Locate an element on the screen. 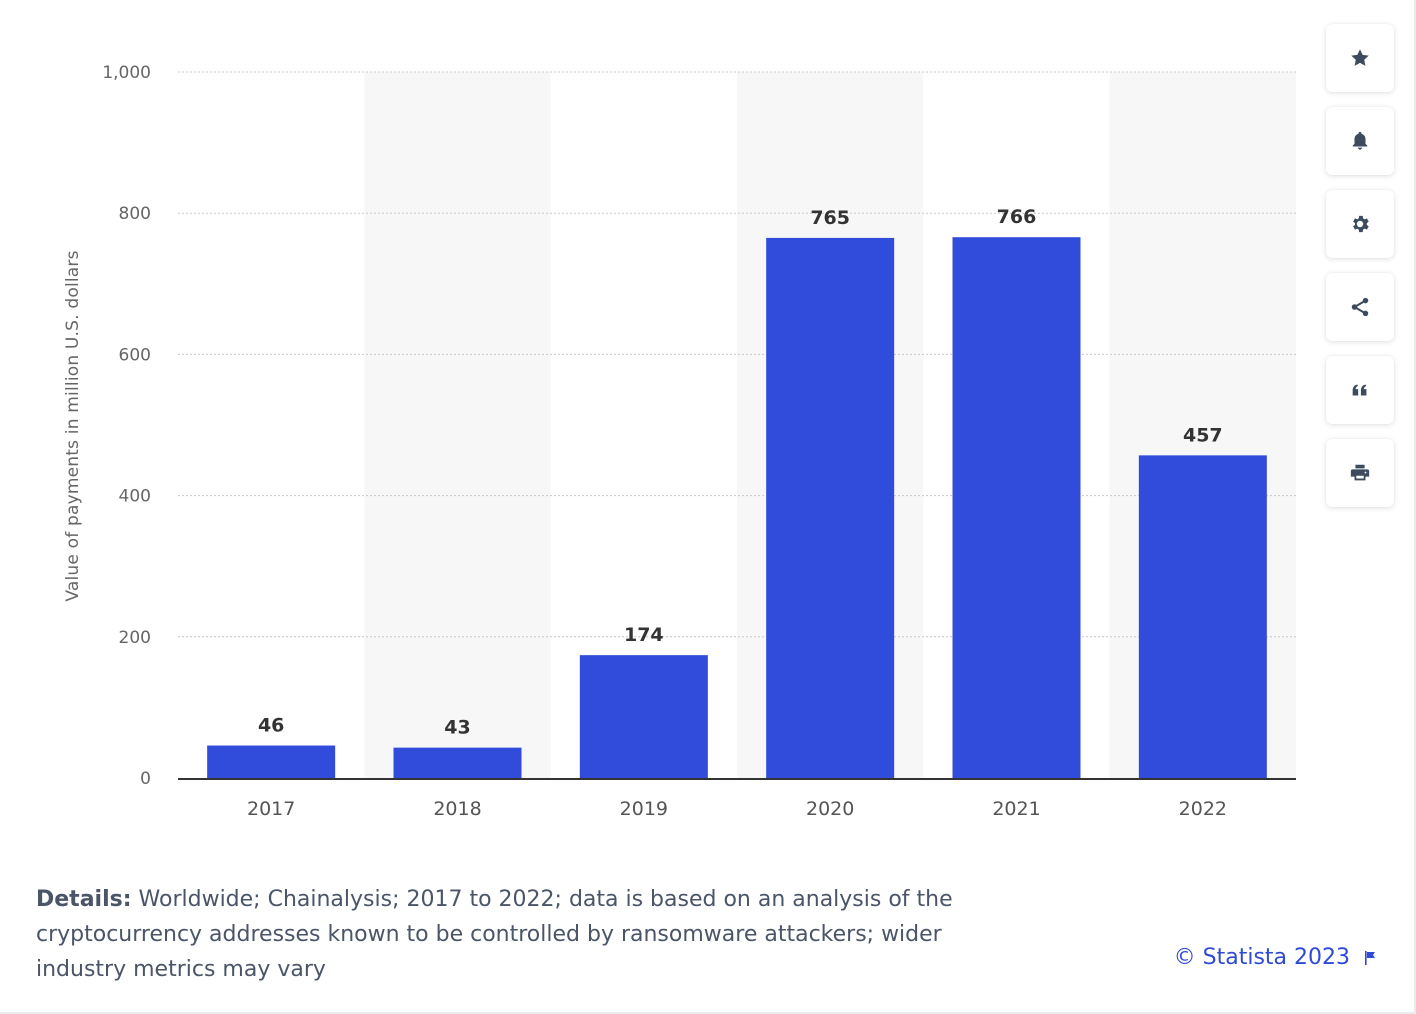  credit-text: © Statista 2023 is located at coordinates (1261, 957).